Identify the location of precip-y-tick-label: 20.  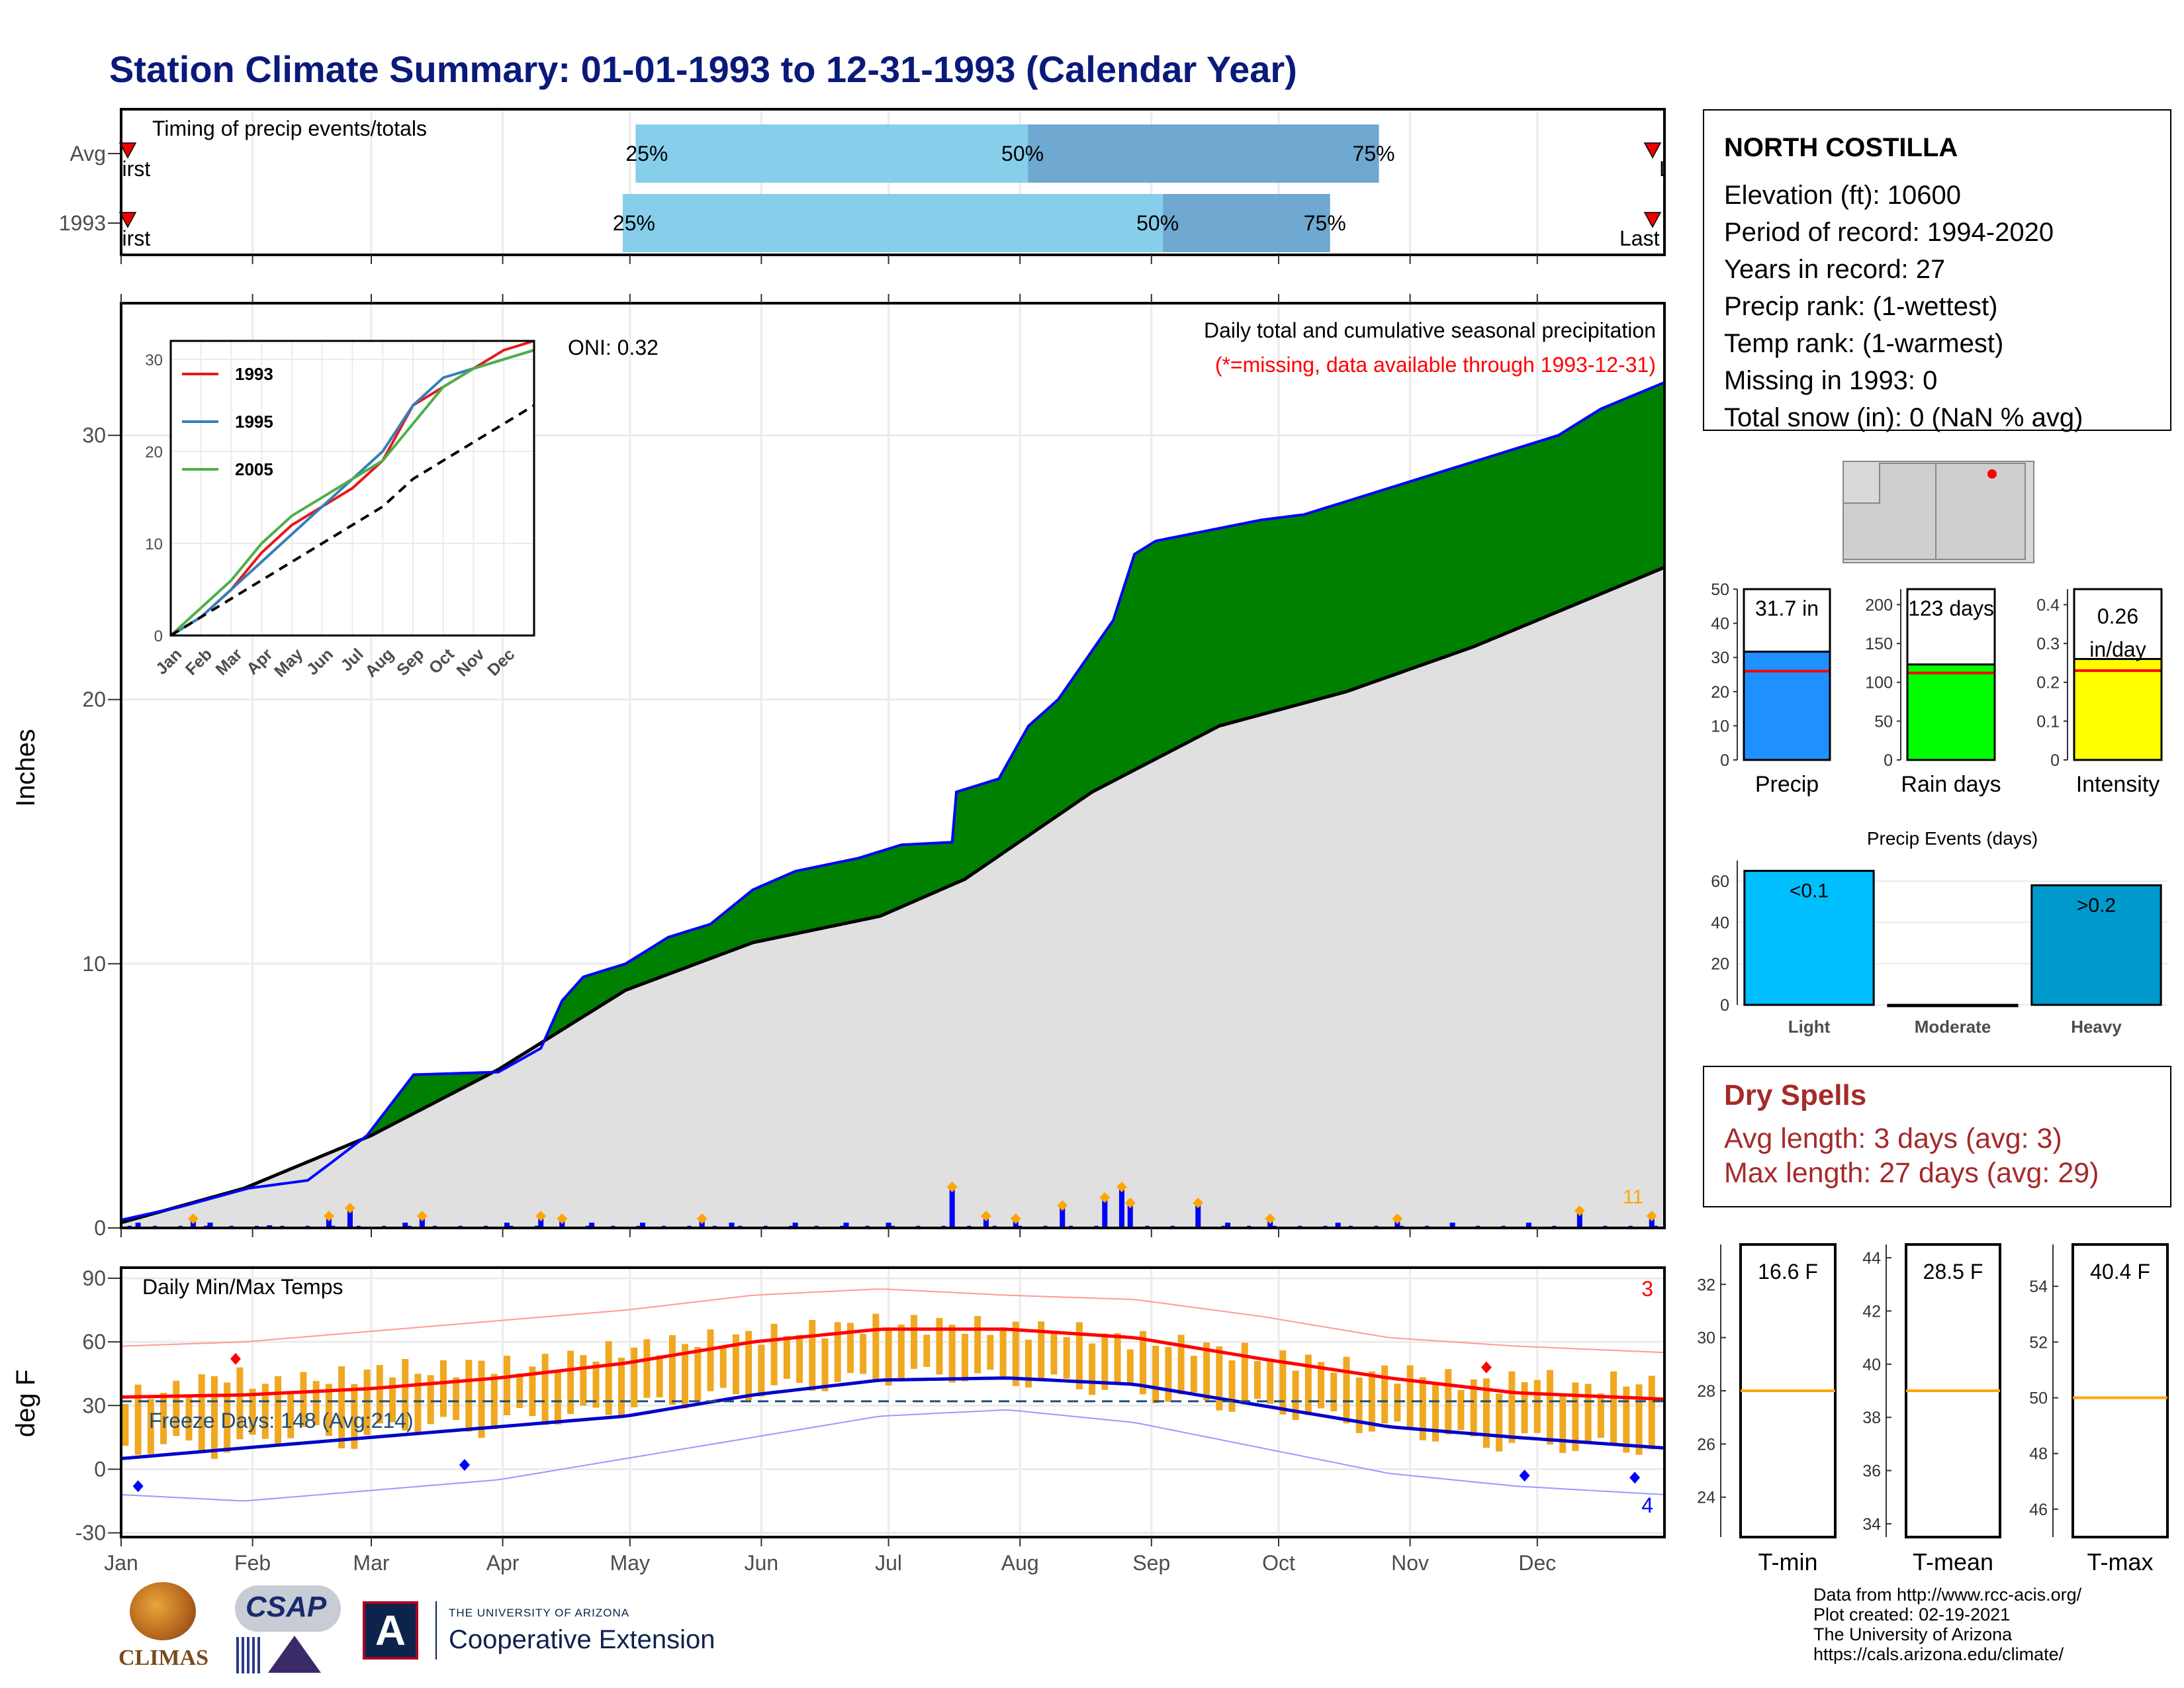
(94, 700).